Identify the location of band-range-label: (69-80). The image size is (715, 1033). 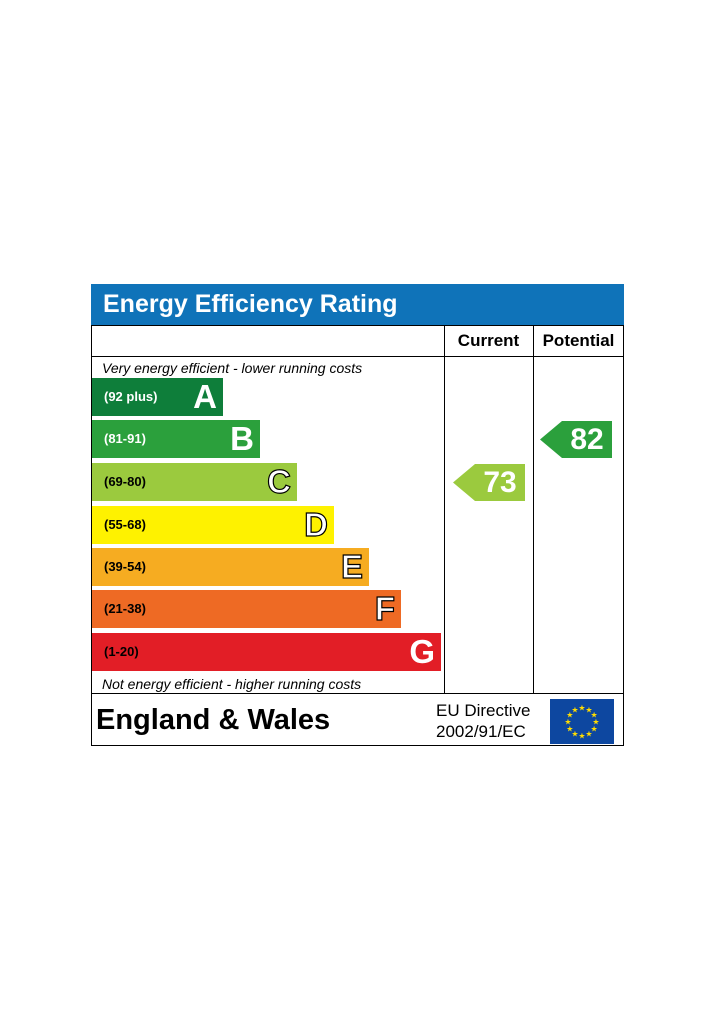
(125, 481).